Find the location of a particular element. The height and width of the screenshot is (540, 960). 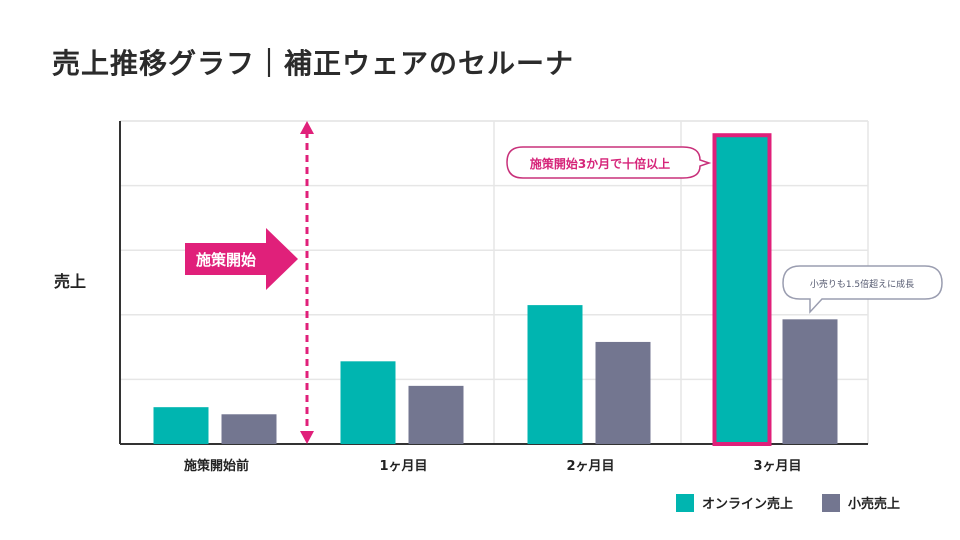

y-axis-label: 売上 is located at coordinates (70, 281).